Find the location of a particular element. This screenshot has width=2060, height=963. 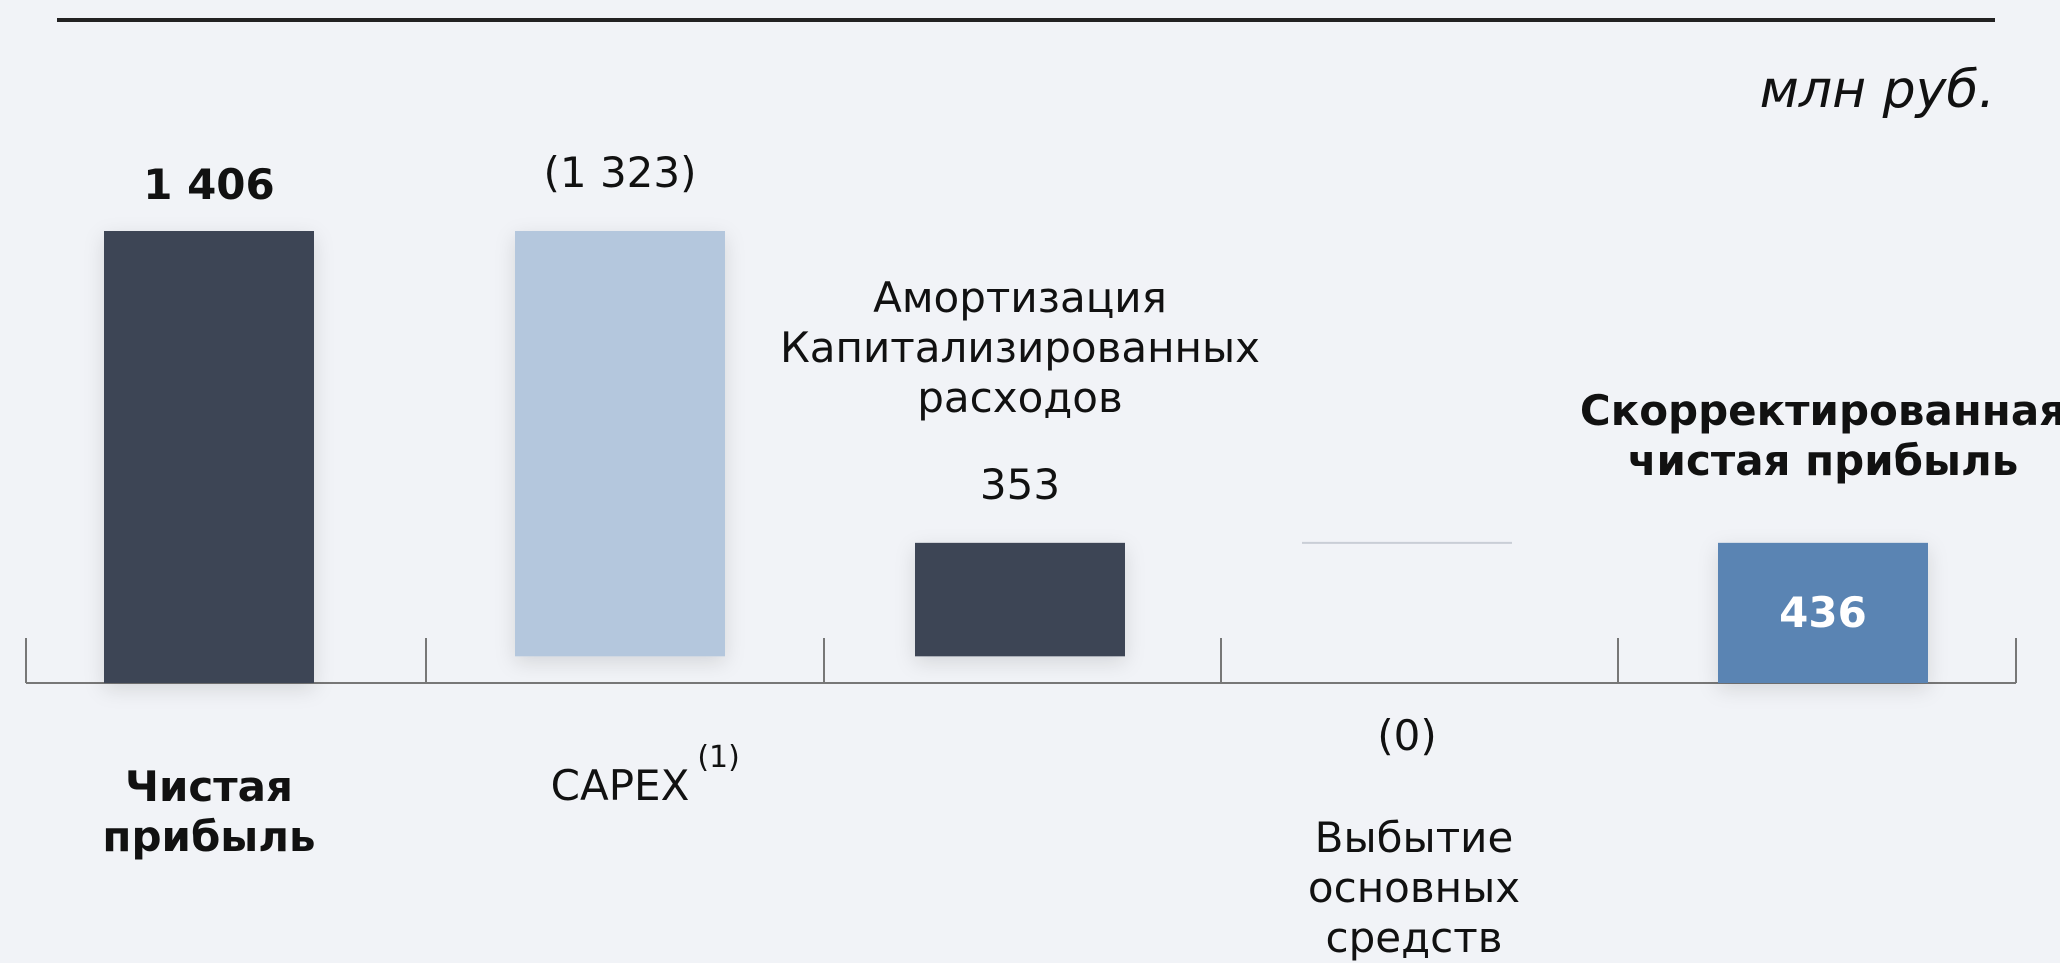

category-label: CAPEX is located at coordinates (620, 785).